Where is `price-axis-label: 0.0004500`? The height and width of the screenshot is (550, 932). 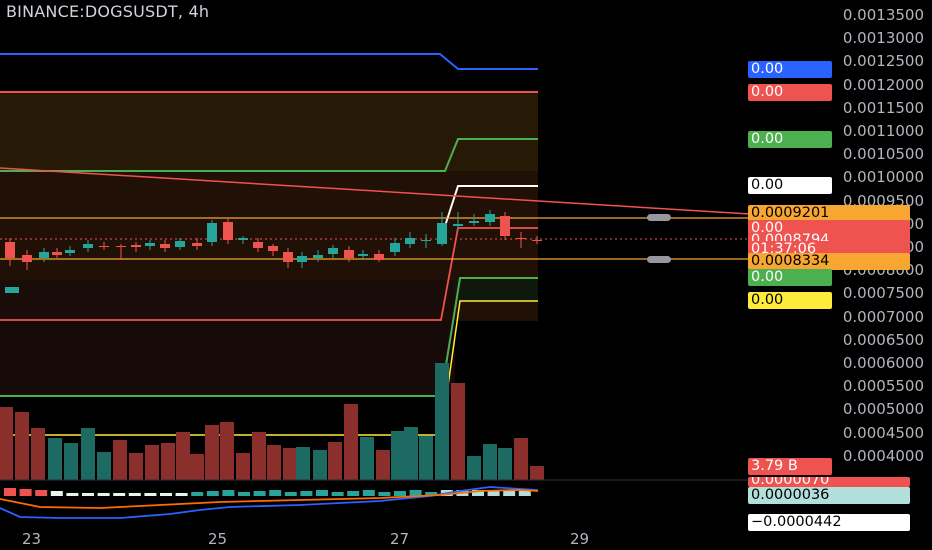
price-axis-label: 0.0004500 is located at coordinates (883, 432).